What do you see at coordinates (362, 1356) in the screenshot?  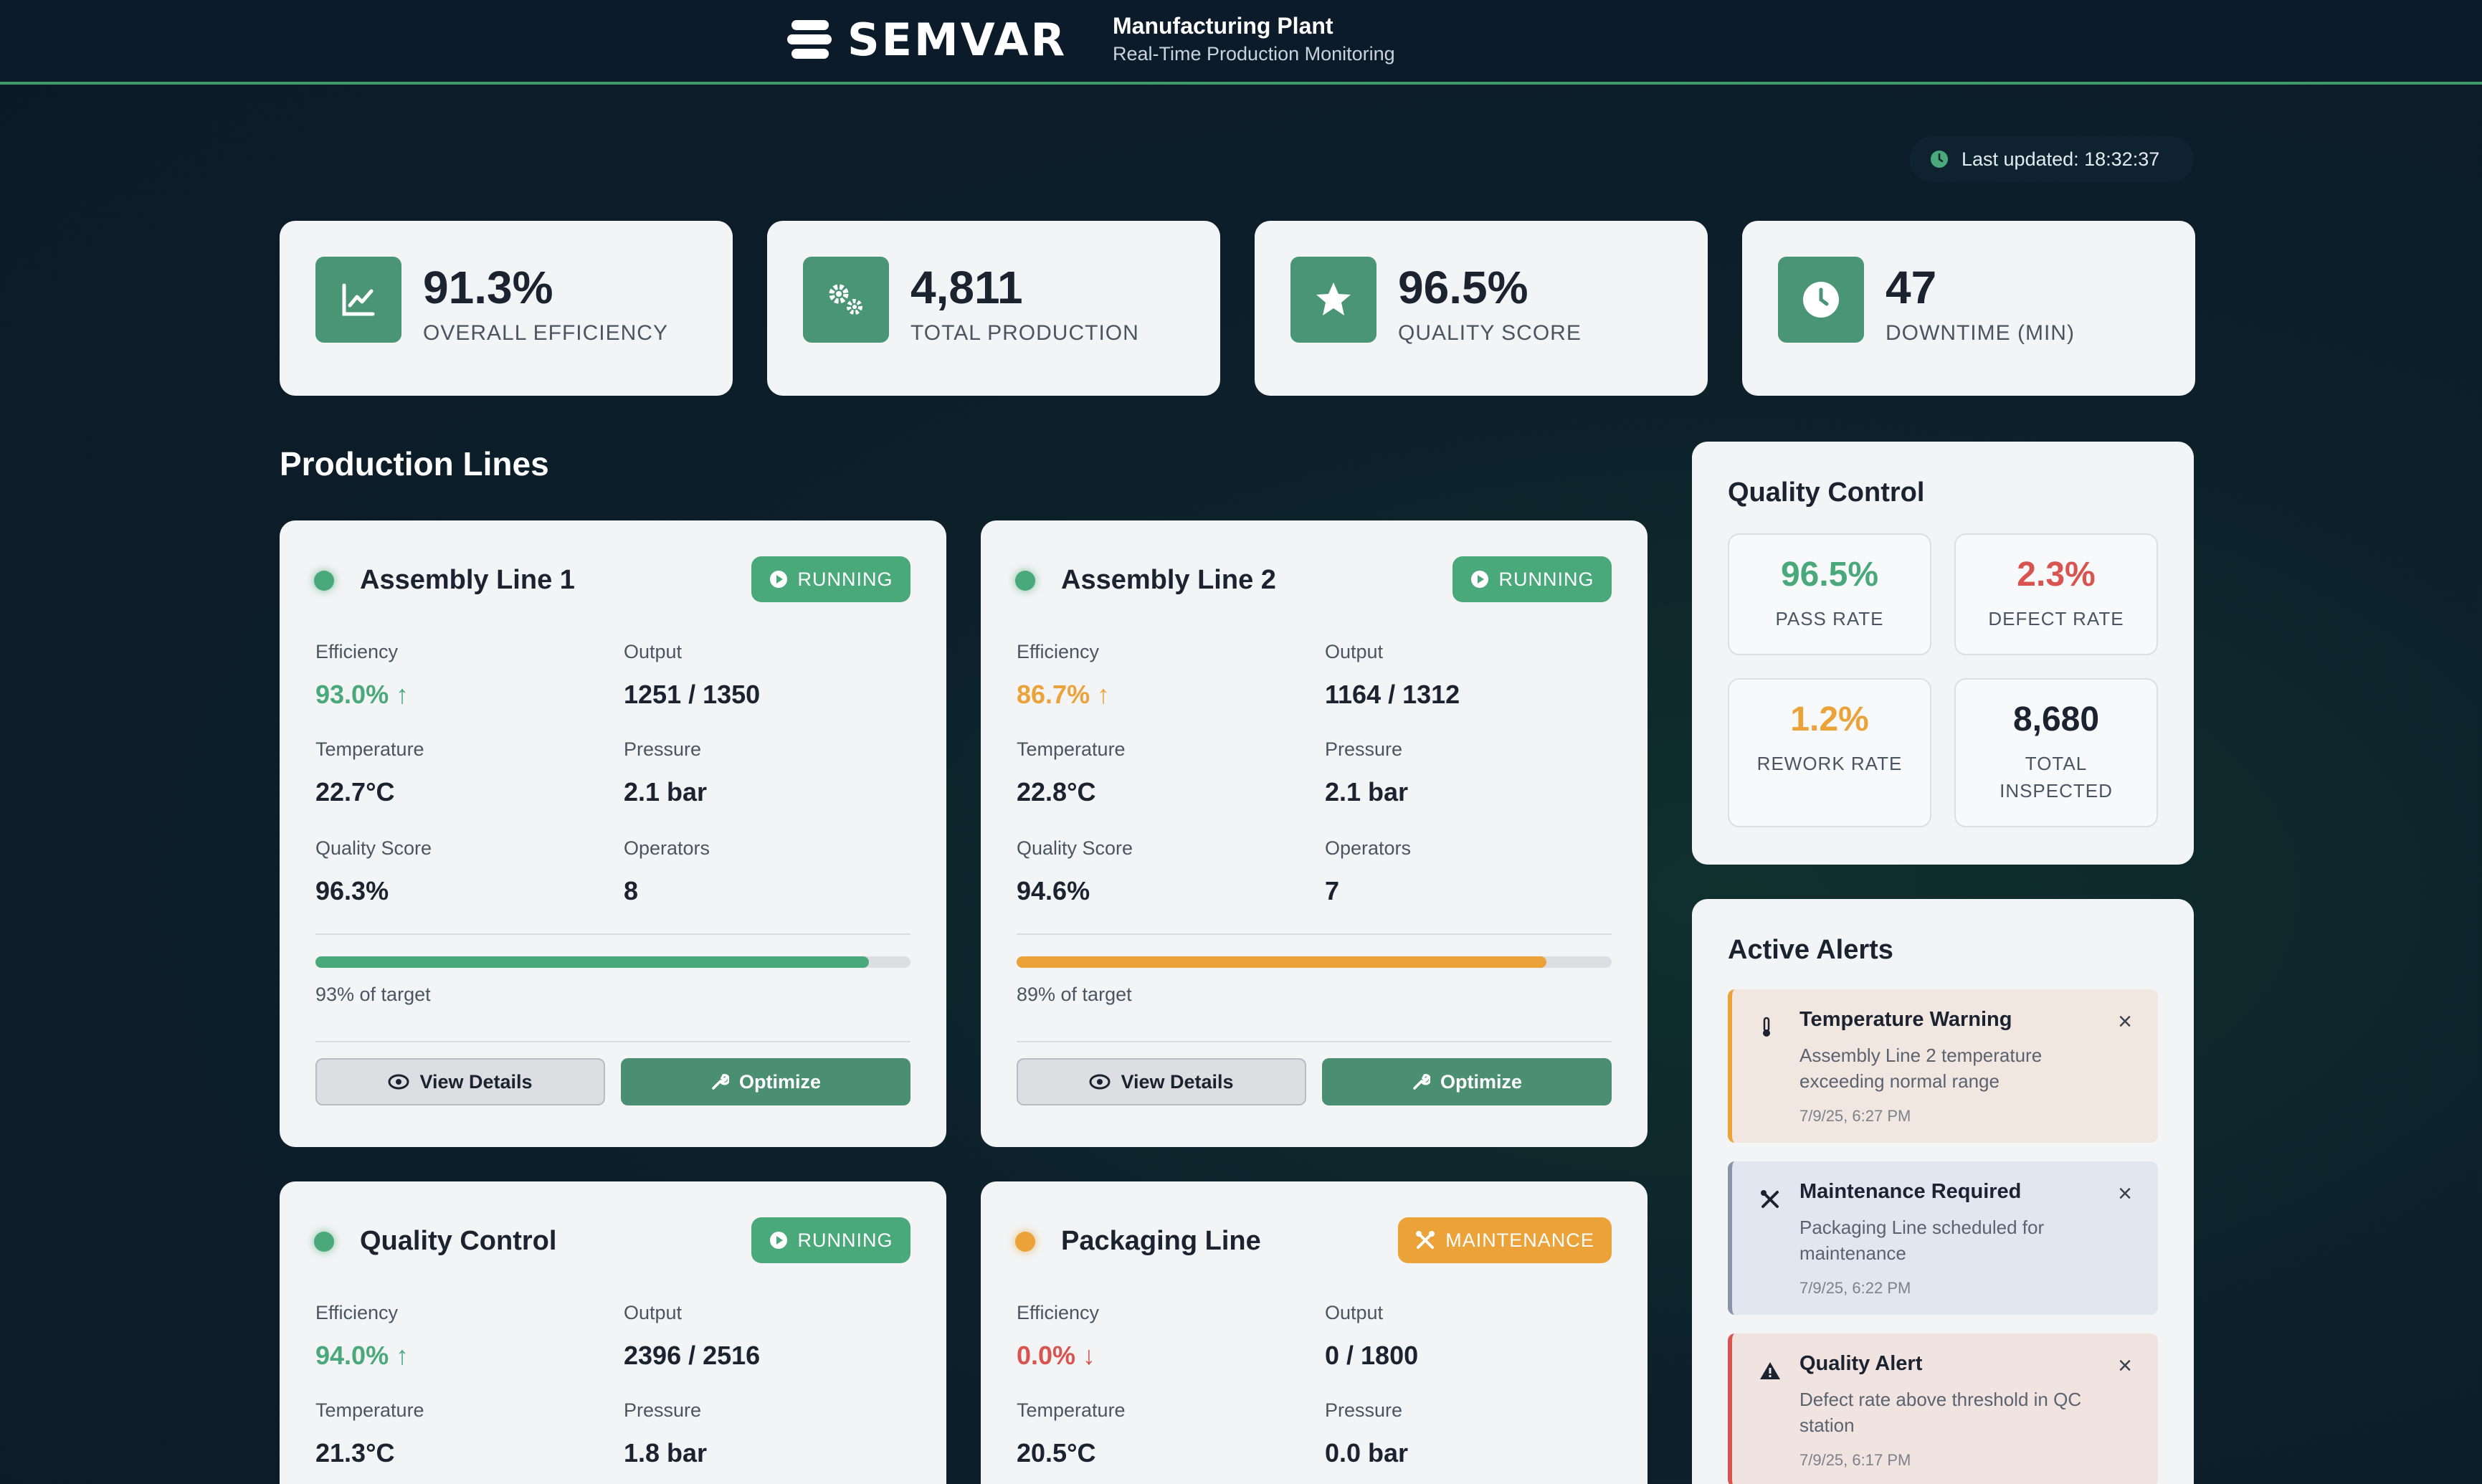 I see `efficiency-value: 94.0% ↑` at bounding box center [362, 1356].